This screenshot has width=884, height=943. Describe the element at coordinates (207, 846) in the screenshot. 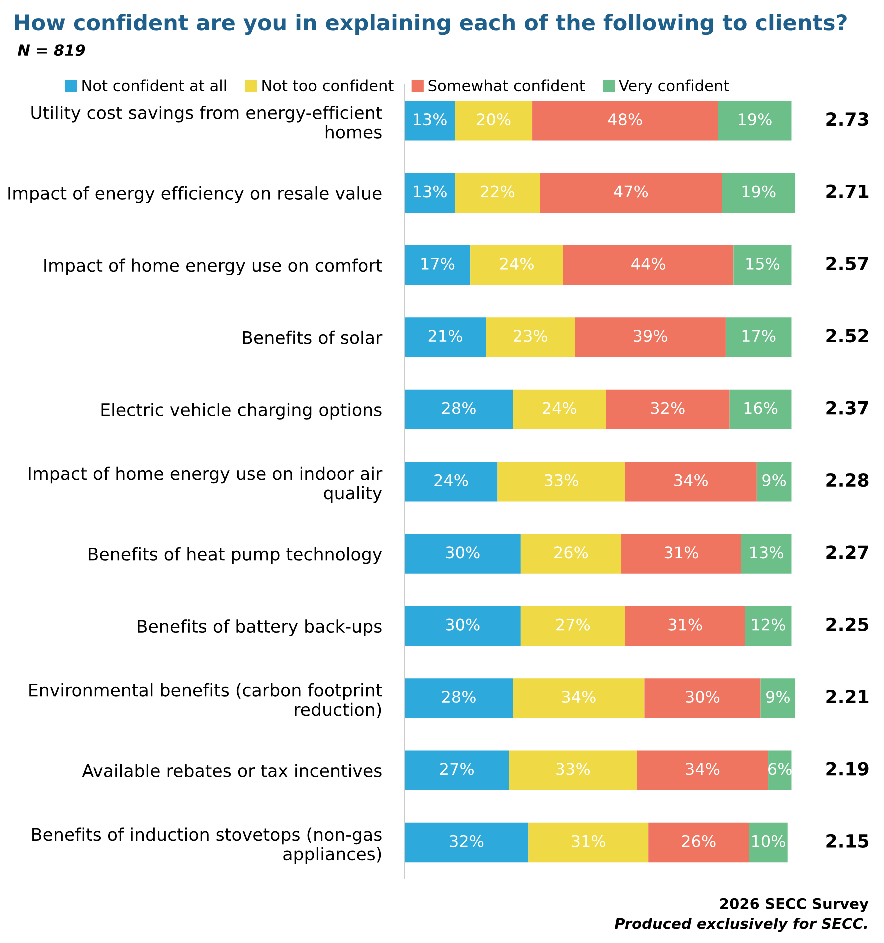

I see `y-tick-label: Benefits of induction stovetops (non-gas appliances)` at that location.